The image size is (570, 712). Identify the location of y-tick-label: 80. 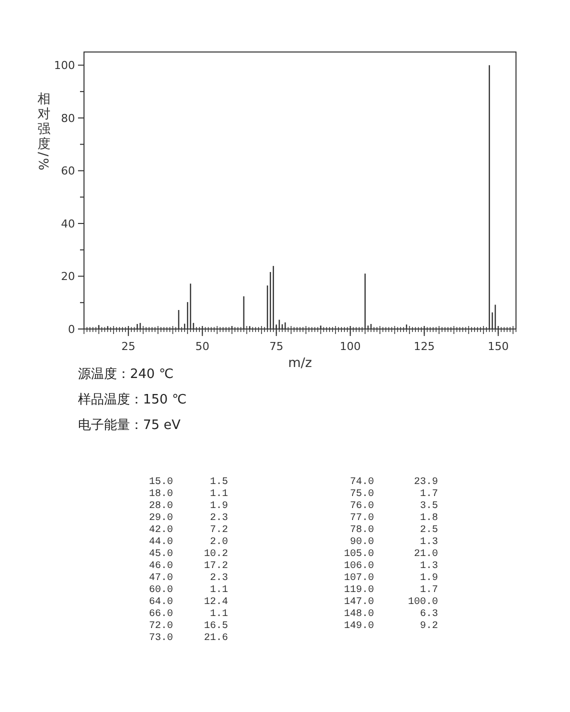
(68, 118).